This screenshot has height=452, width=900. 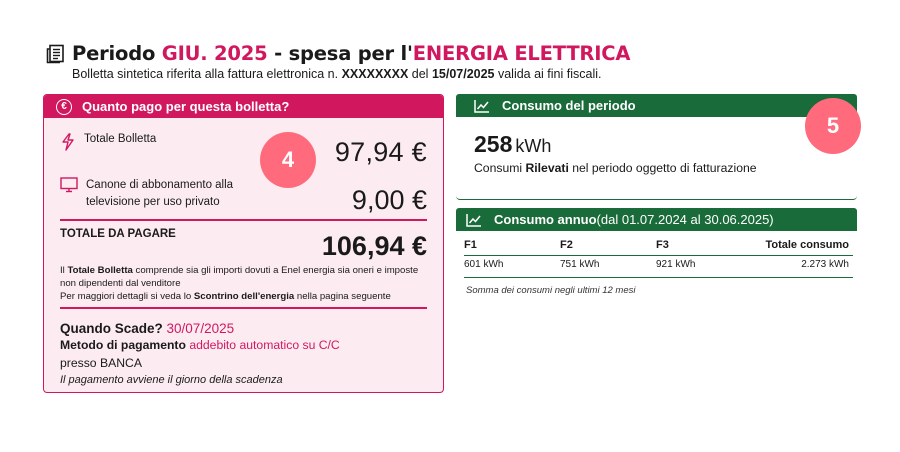 I want to click on col-f3: F3, so click(x=662, y=245).